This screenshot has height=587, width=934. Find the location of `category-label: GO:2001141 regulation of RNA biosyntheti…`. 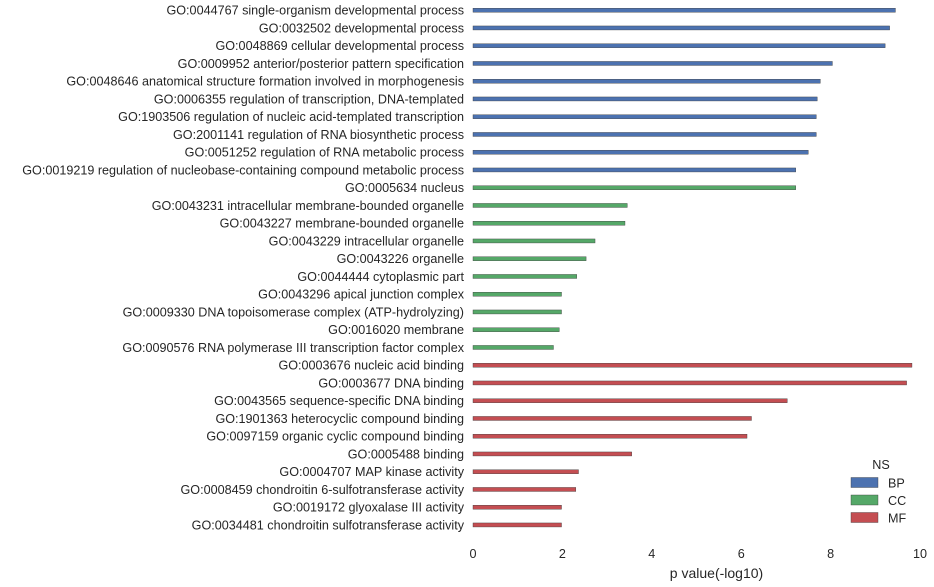

category-label: GO:2001141 regulation of RNA biosyntheti… is located at coordinates (318, 135).